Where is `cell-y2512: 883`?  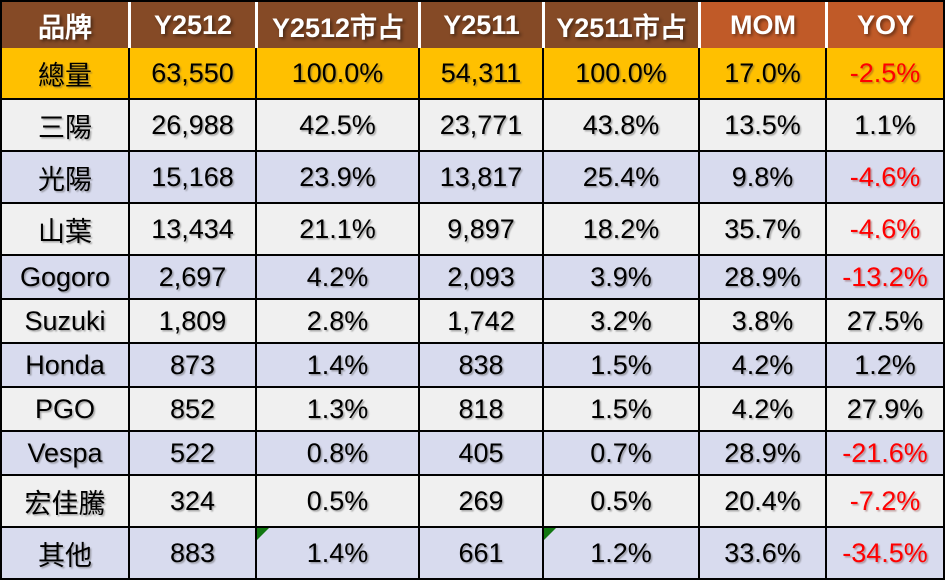 cell-y2512: 883 is located at coordinates (191, 553).